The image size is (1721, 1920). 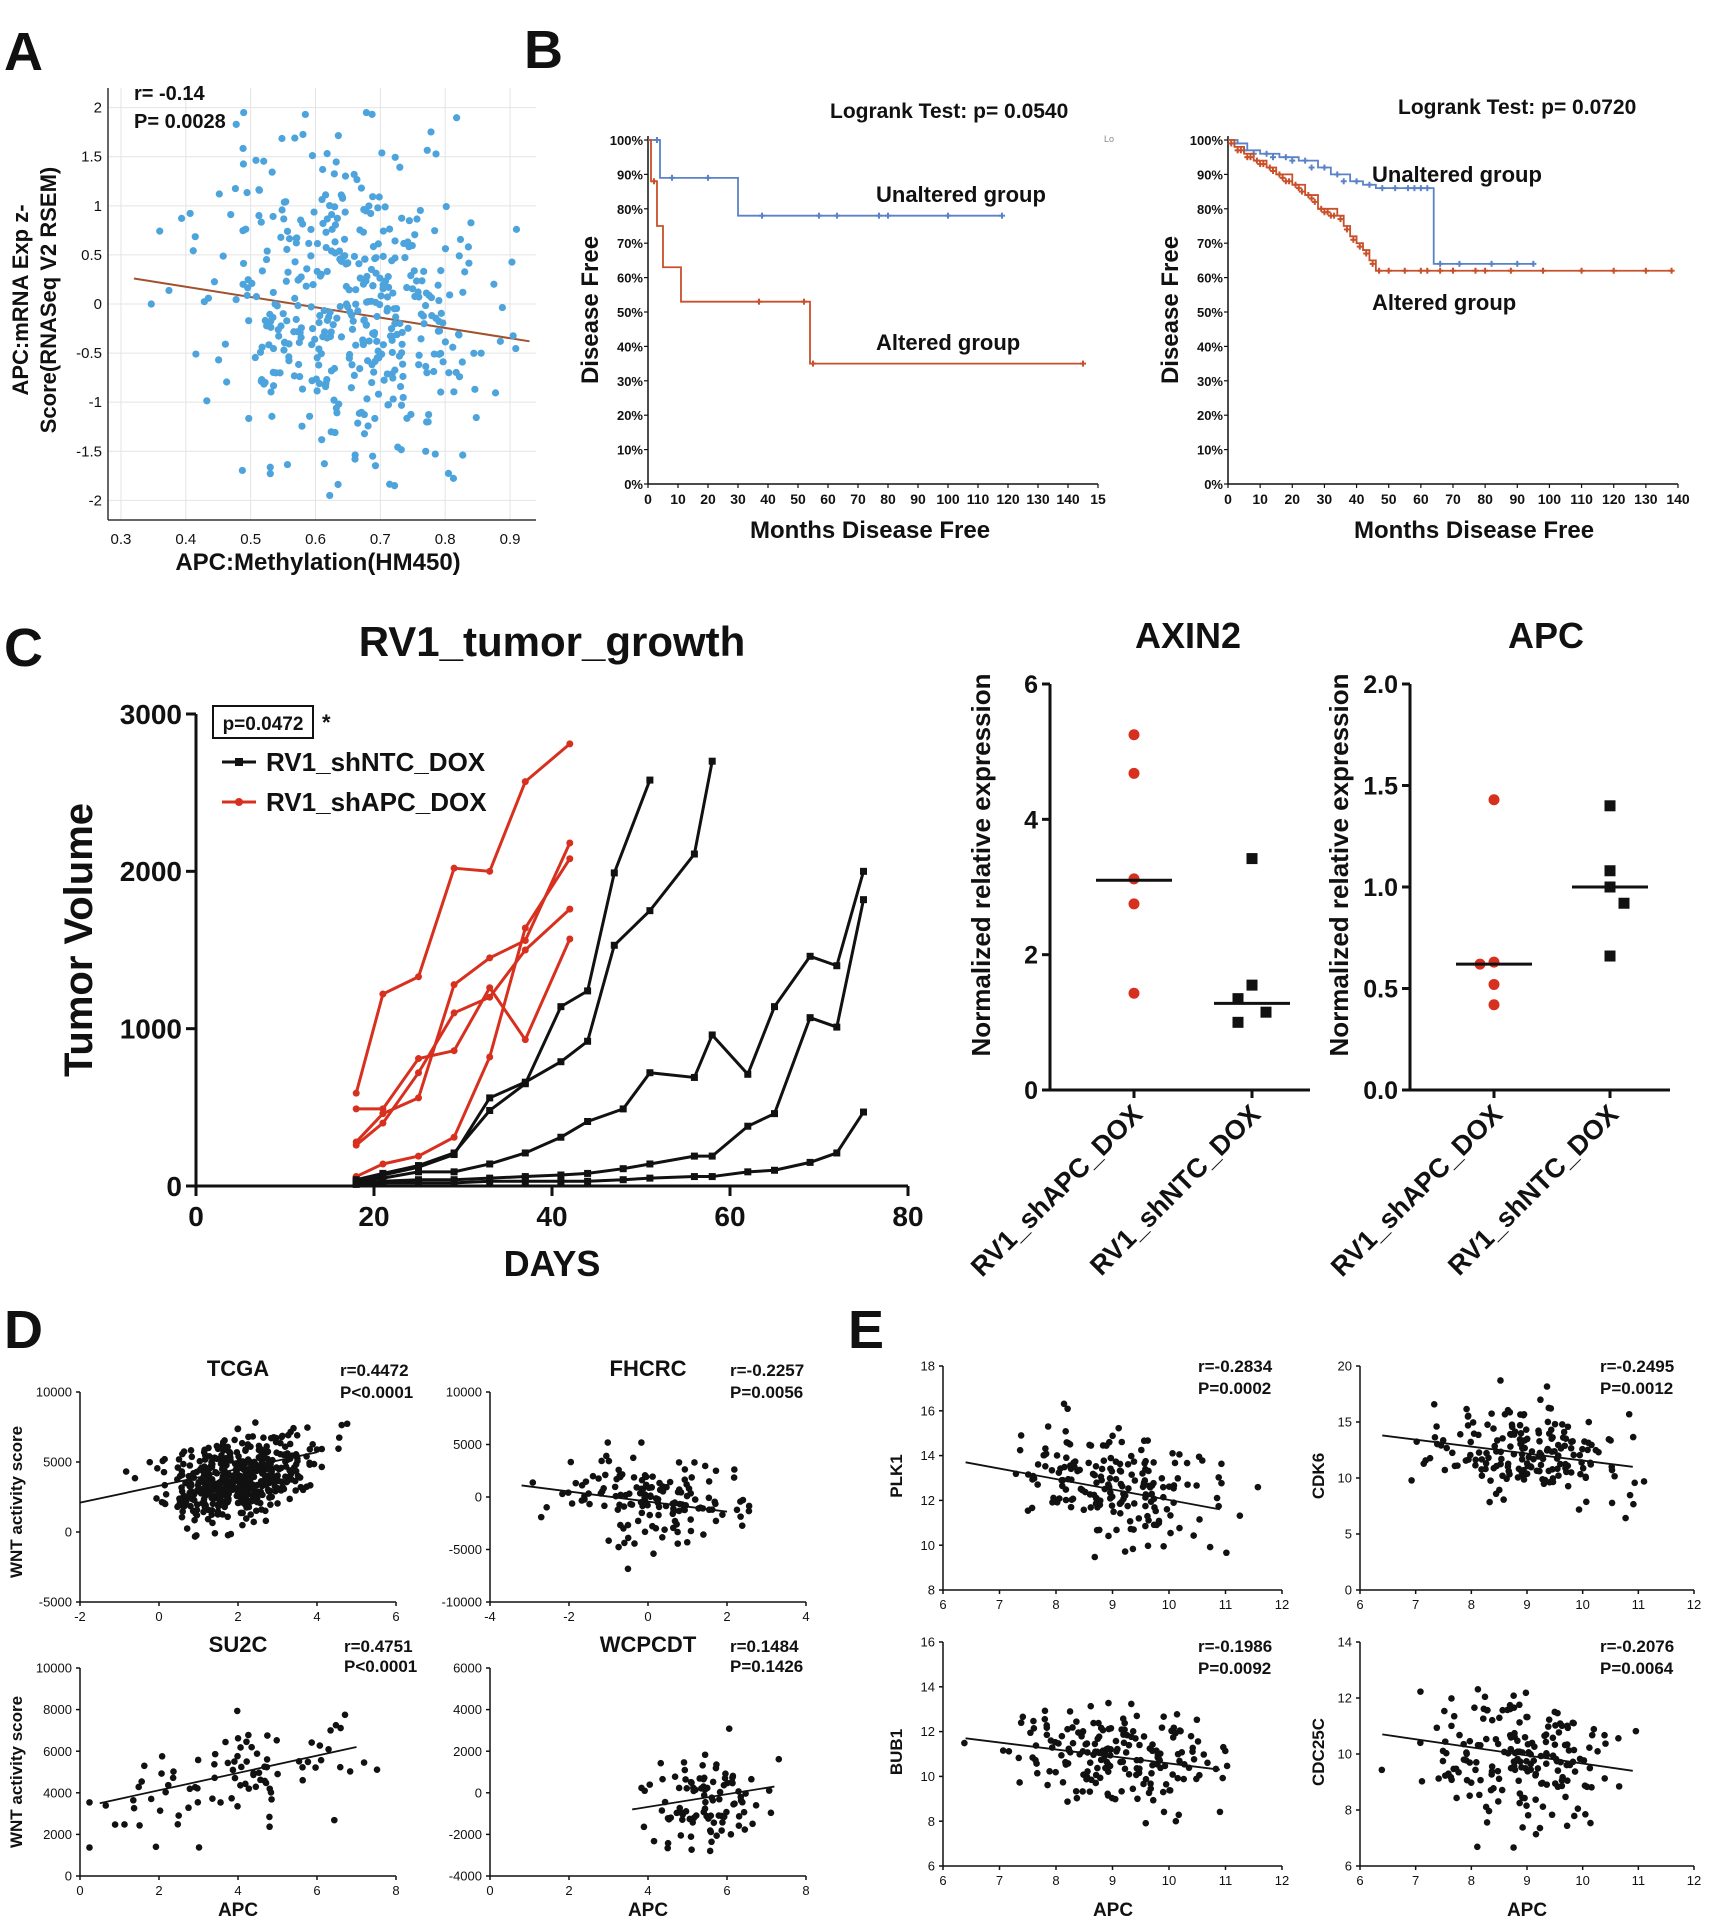 What do you see at coordinates (633, 484) in the screenshot?
I see `y-tick-label: 0%` at bounding box center [633, 484].